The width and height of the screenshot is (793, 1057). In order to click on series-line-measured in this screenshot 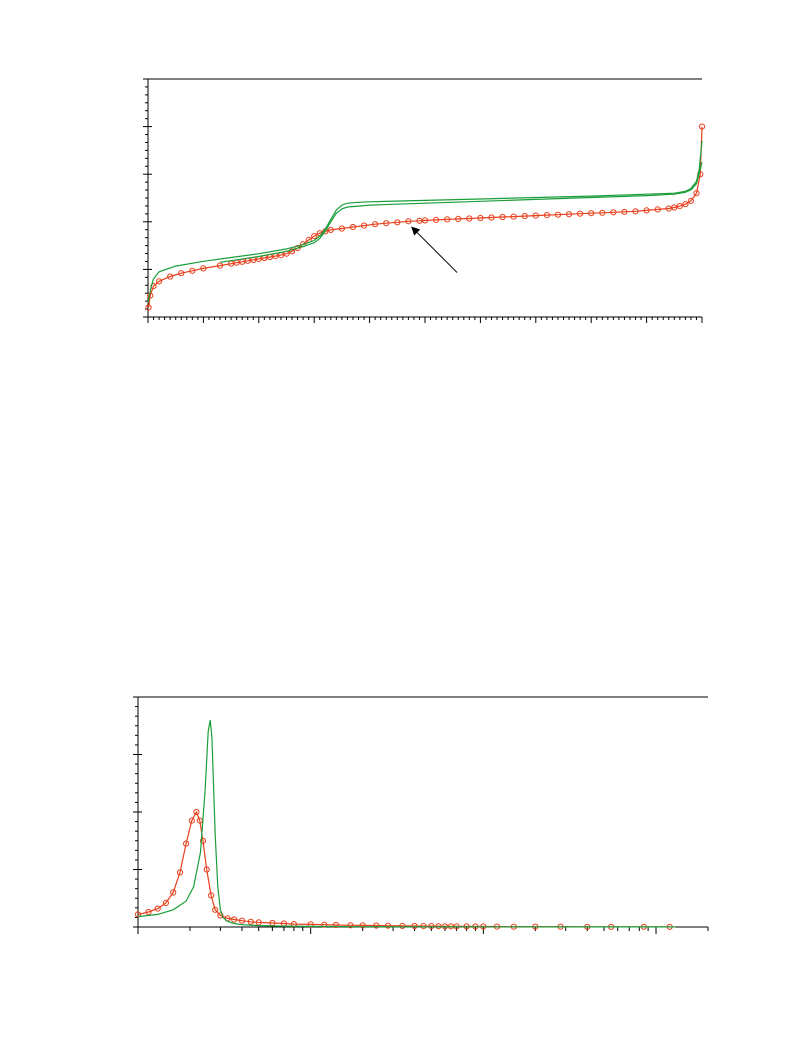, I will do `click(425, 217)`.